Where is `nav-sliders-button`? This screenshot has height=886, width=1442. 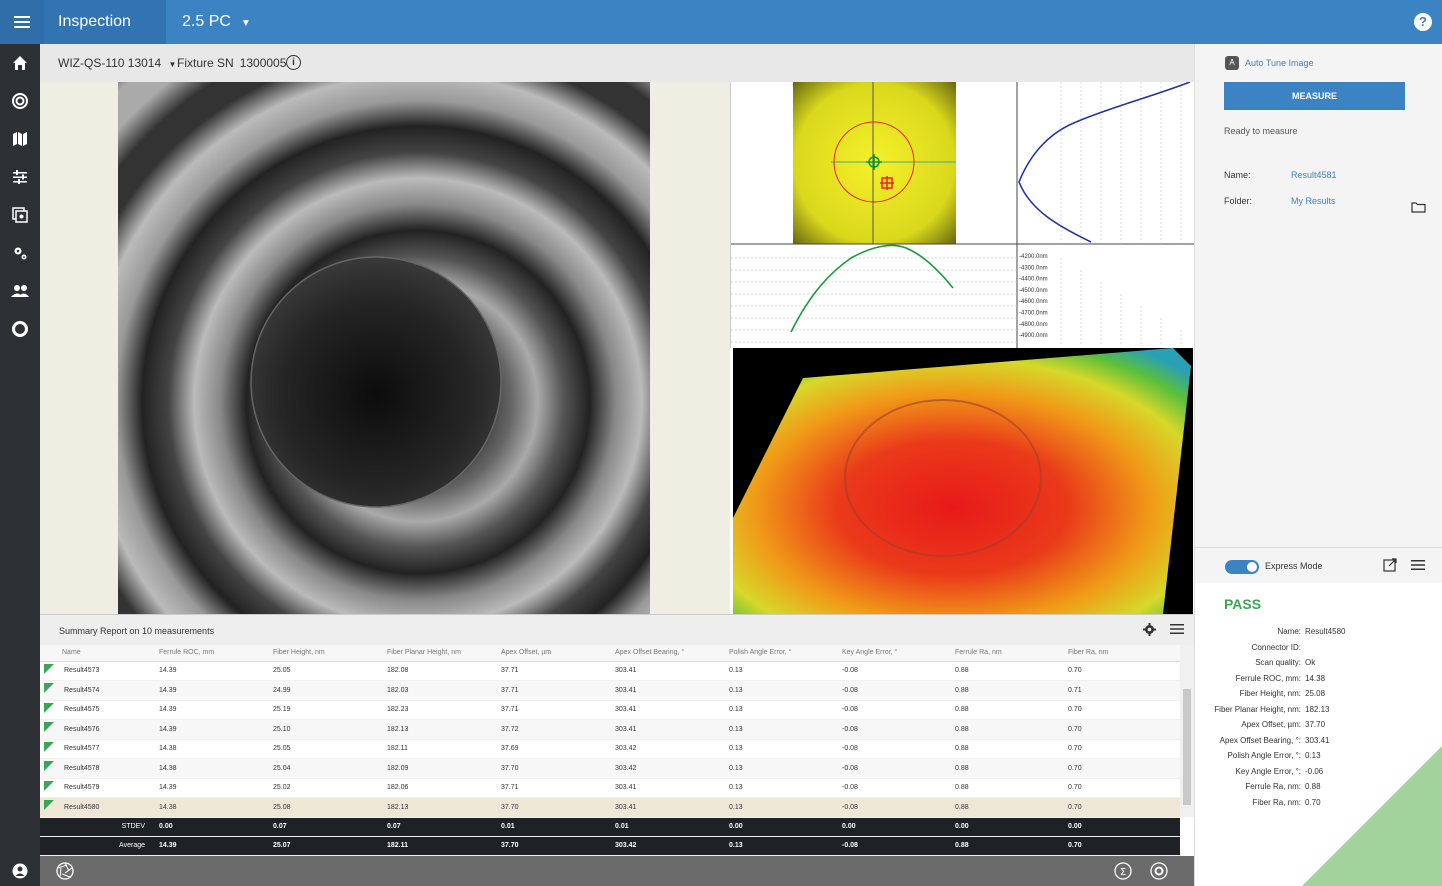 nav-sliders-button is located at coordinates (20, 177).